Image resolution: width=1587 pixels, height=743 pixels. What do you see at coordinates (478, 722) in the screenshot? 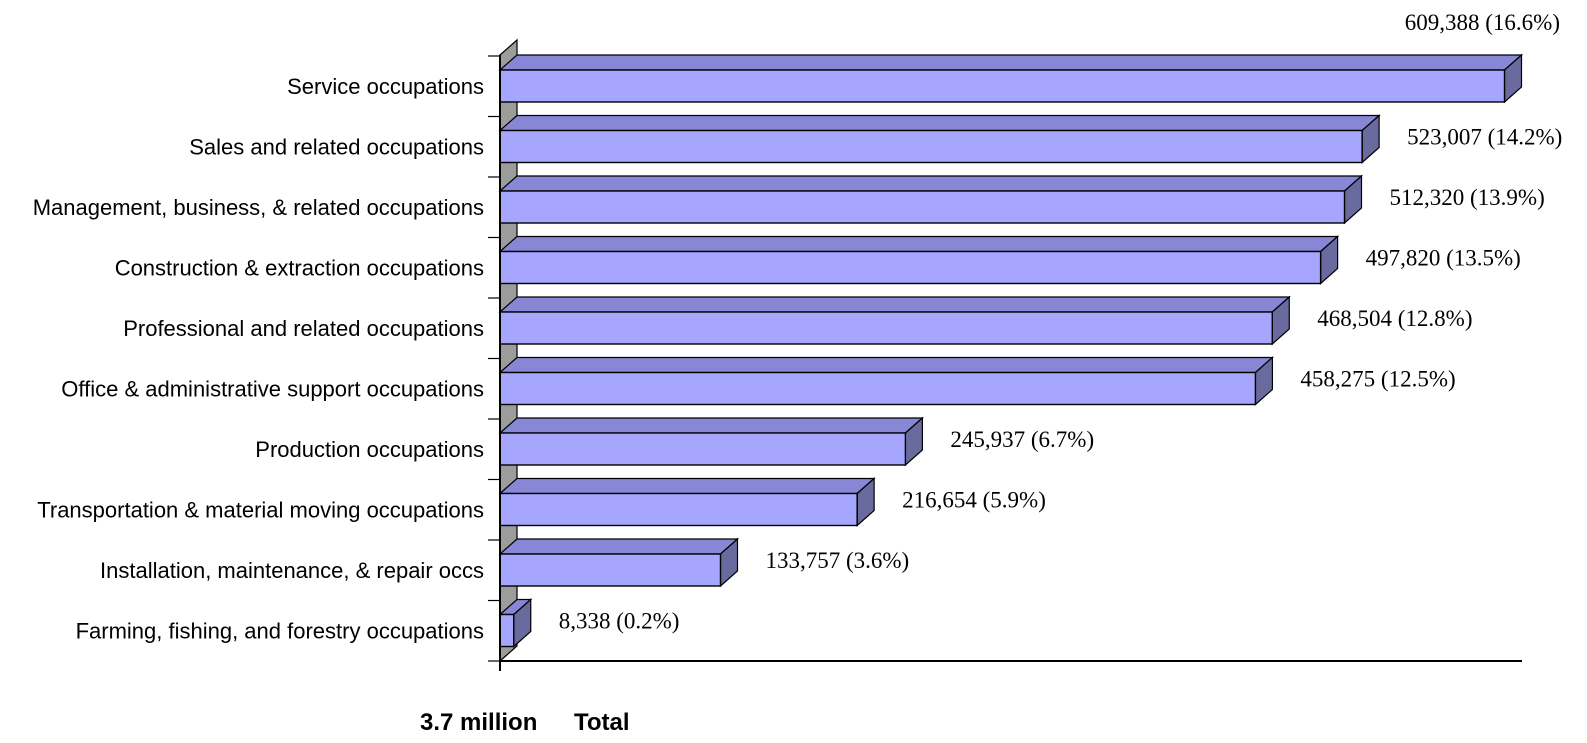
I see `footer-total-value: 3.7 million` at bounding box center [478, 722].